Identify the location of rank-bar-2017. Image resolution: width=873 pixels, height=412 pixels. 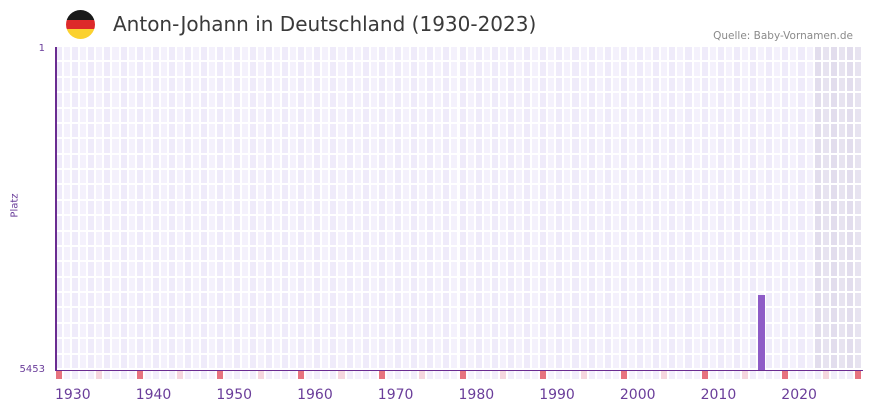
(762, 332).